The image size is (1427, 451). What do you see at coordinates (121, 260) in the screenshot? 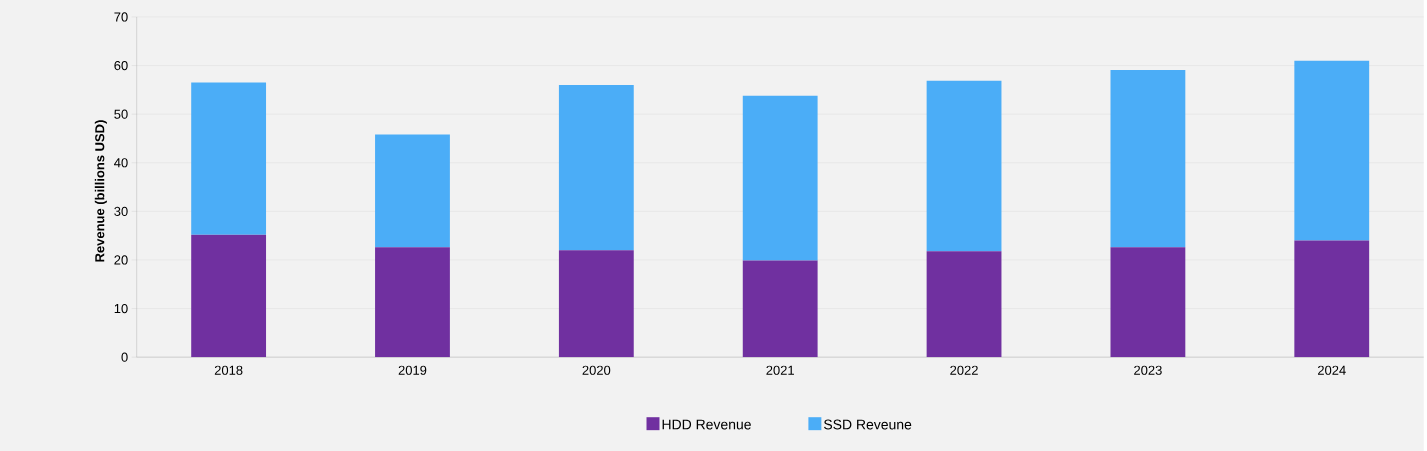
I see `y-tick-label: 20` at bounding box center [121, 260].